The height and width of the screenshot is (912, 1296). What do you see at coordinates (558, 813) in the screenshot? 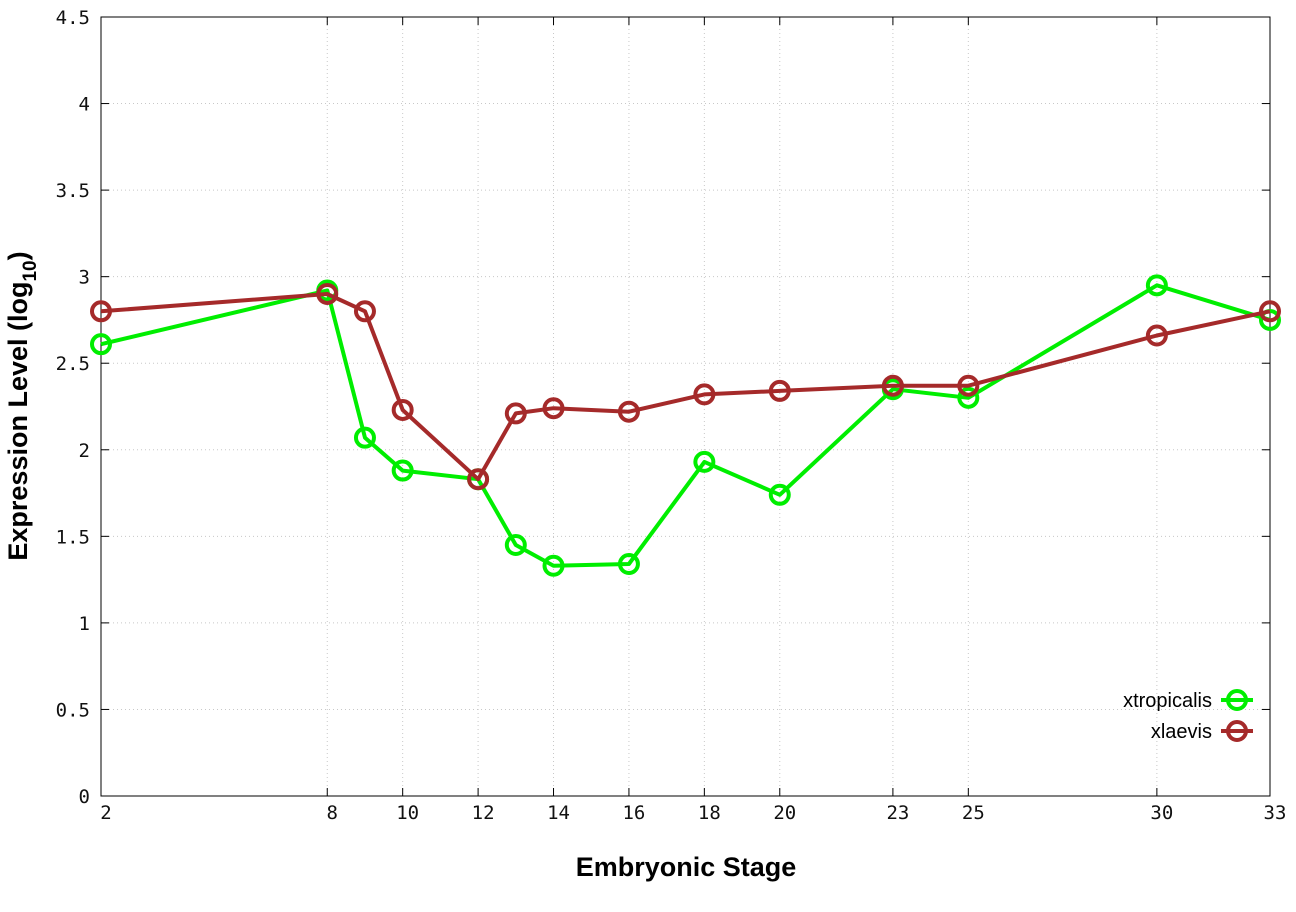
I see `x-tick-label: 14` at bounding box center [558, 813].